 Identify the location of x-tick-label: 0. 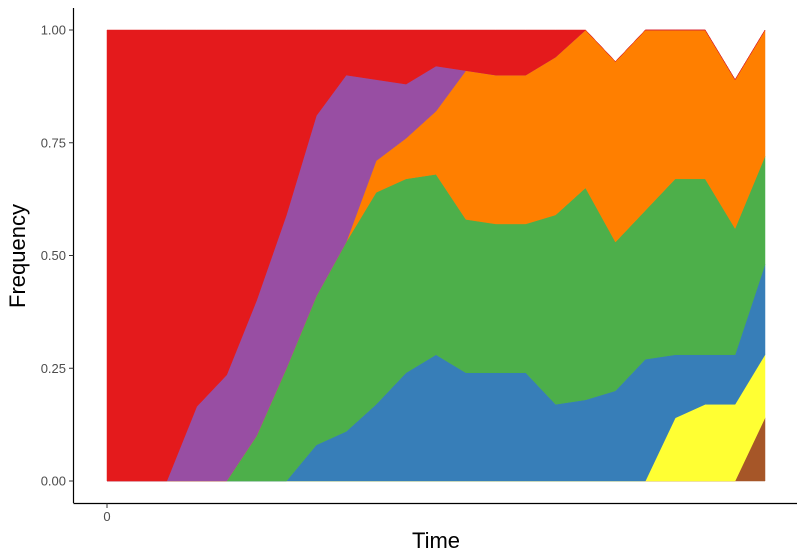
(106, 516).